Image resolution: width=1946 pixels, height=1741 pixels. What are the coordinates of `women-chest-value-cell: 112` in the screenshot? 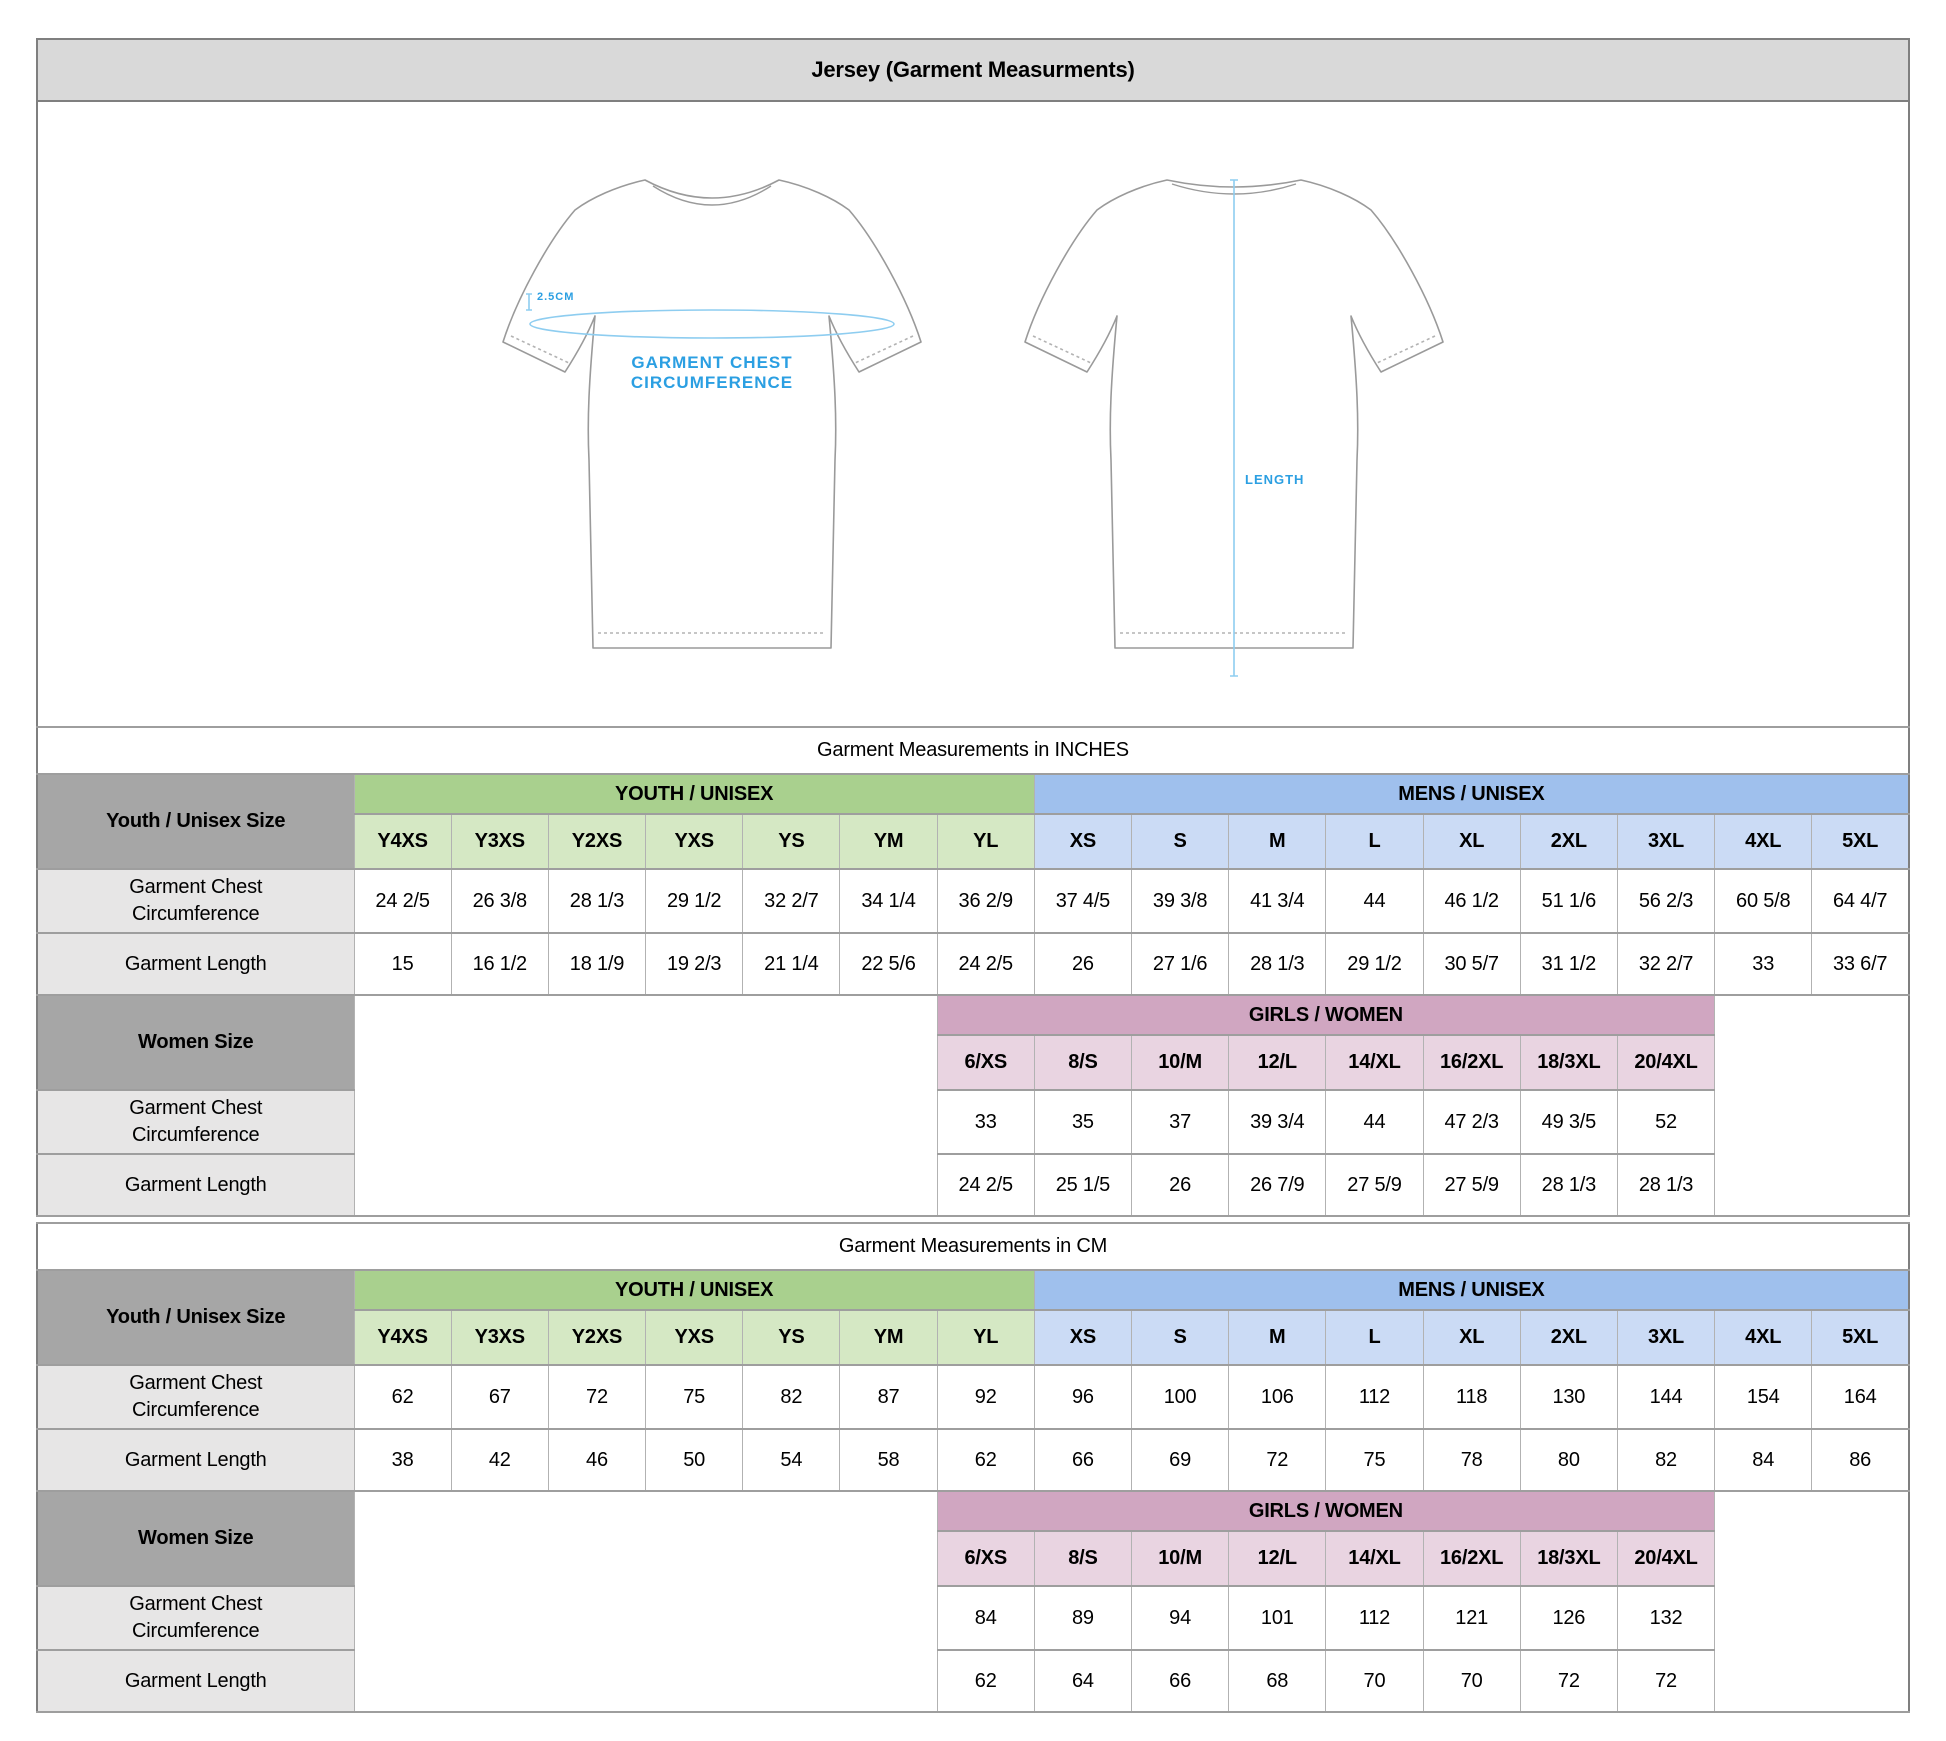 It's located at (1374, 1618).